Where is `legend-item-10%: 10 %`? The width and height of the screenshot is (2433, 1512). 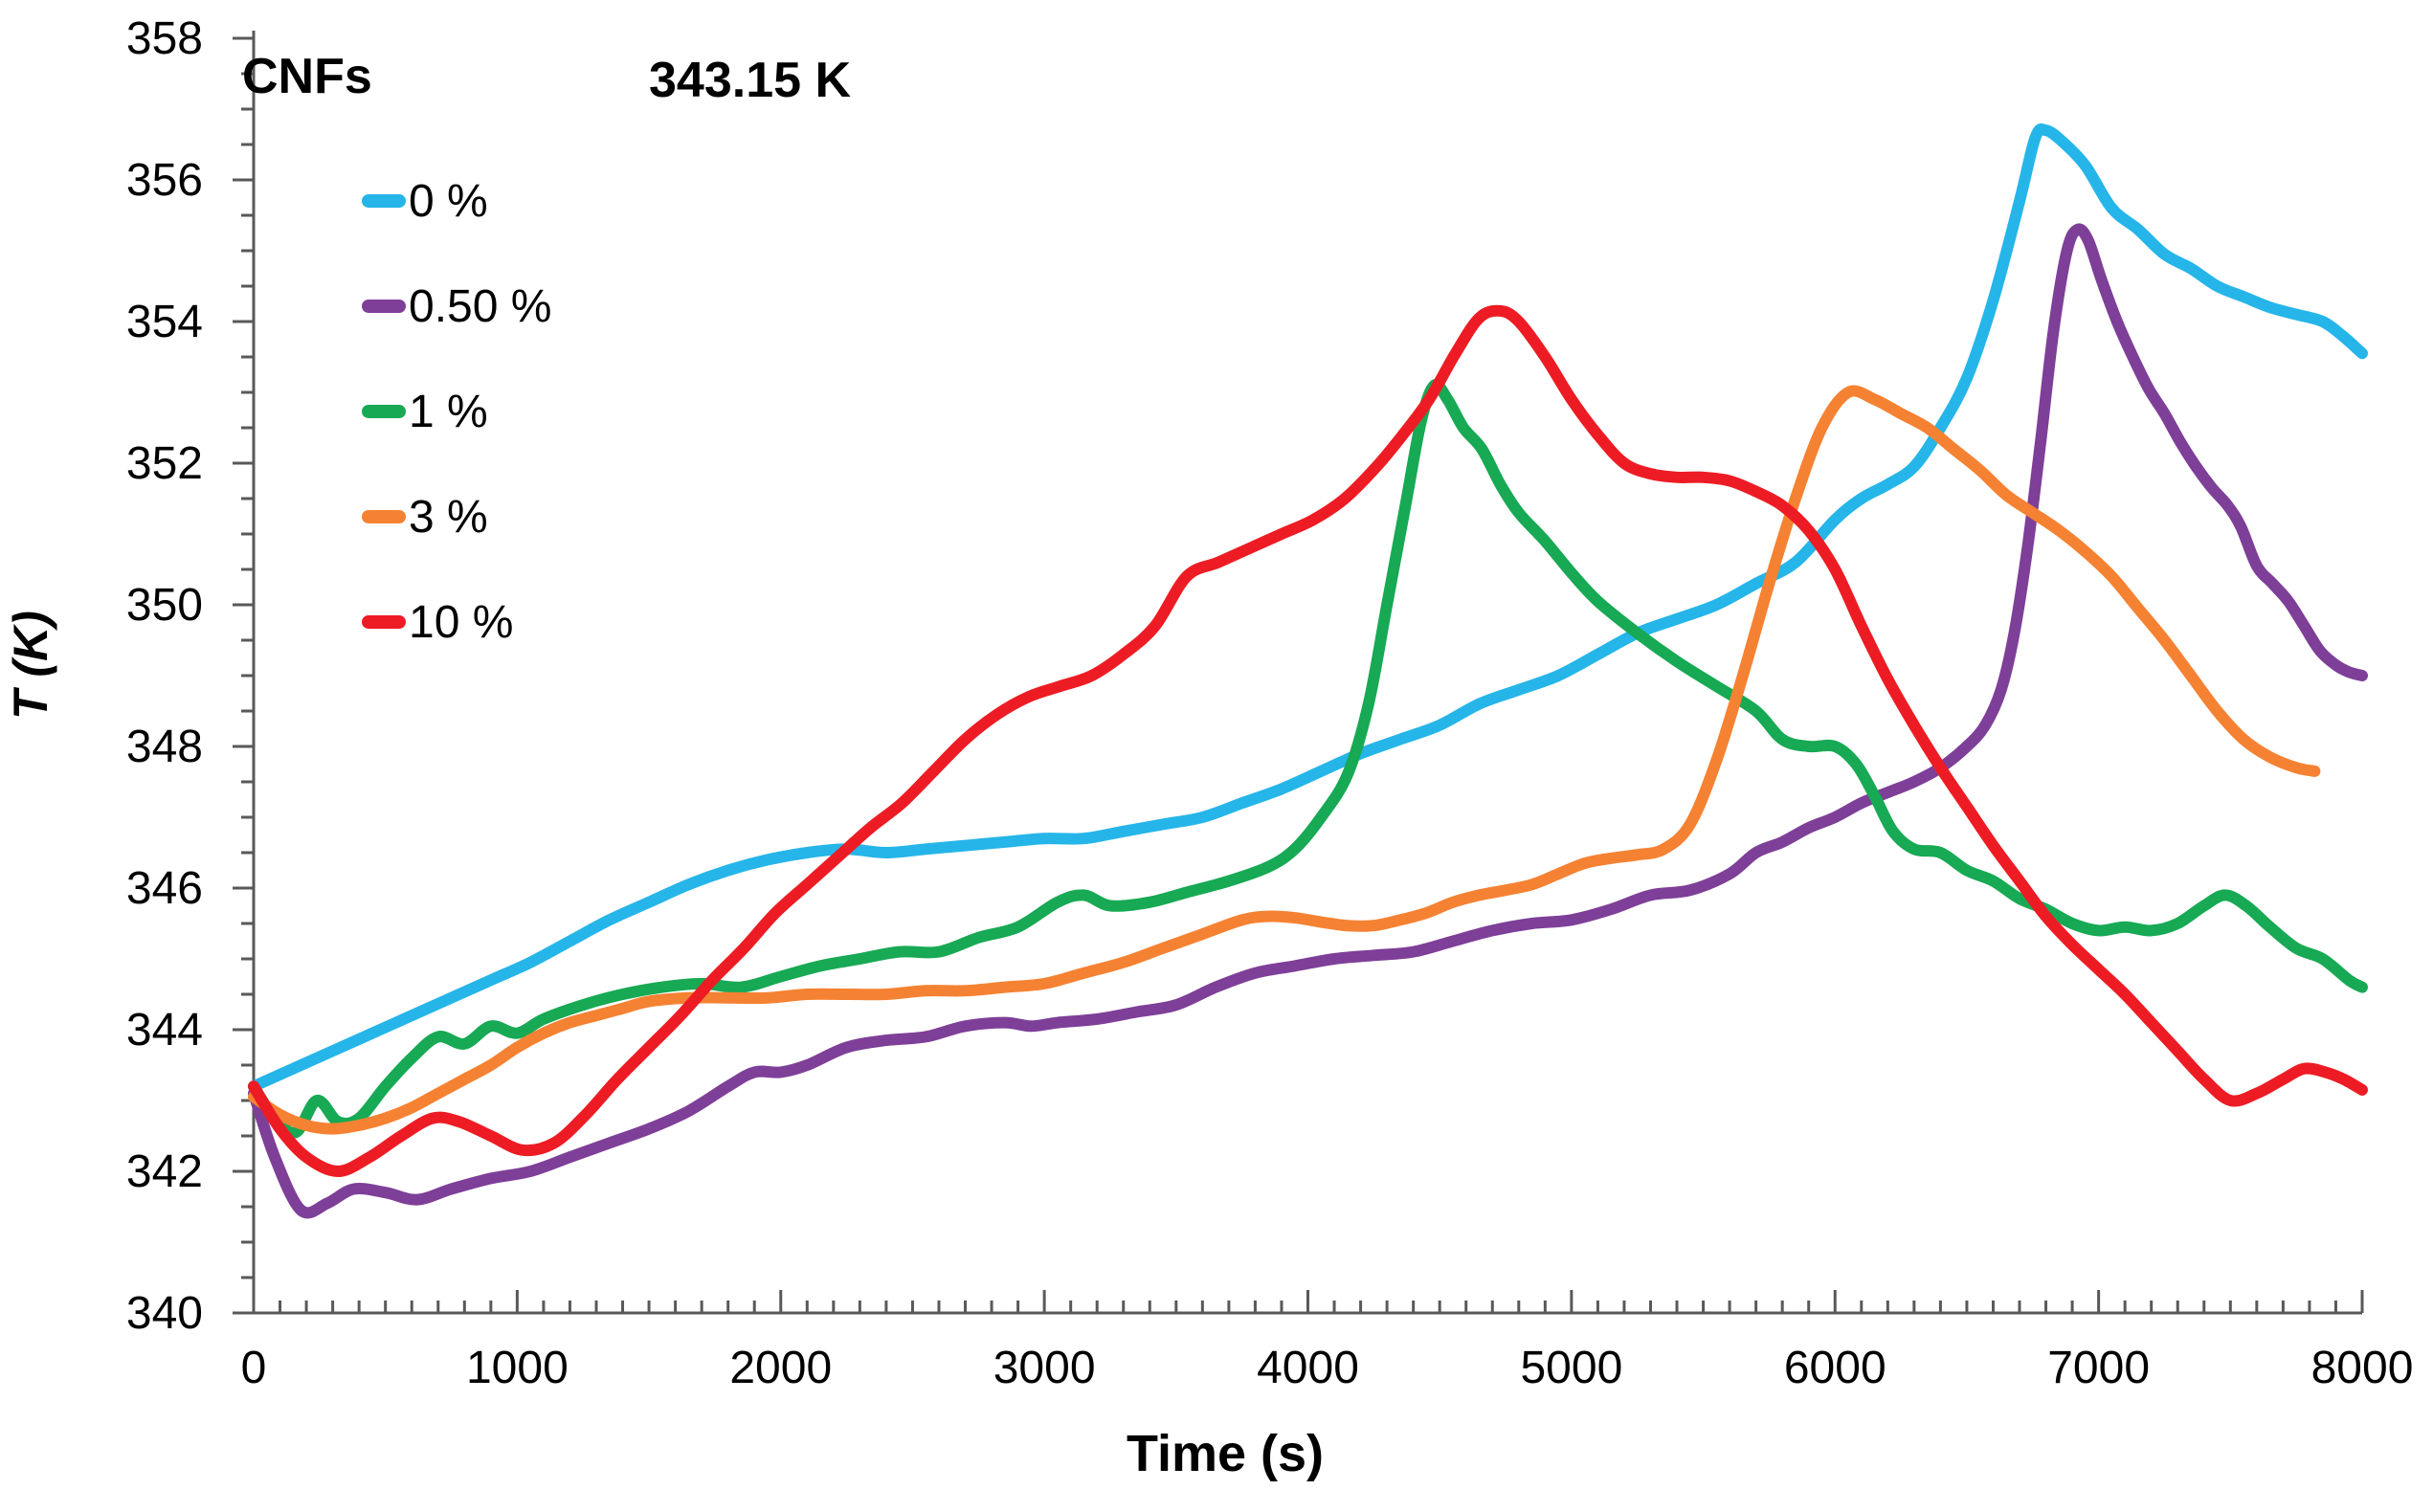 legend-item-10%: 10 % is located at coordinates (456, 622).